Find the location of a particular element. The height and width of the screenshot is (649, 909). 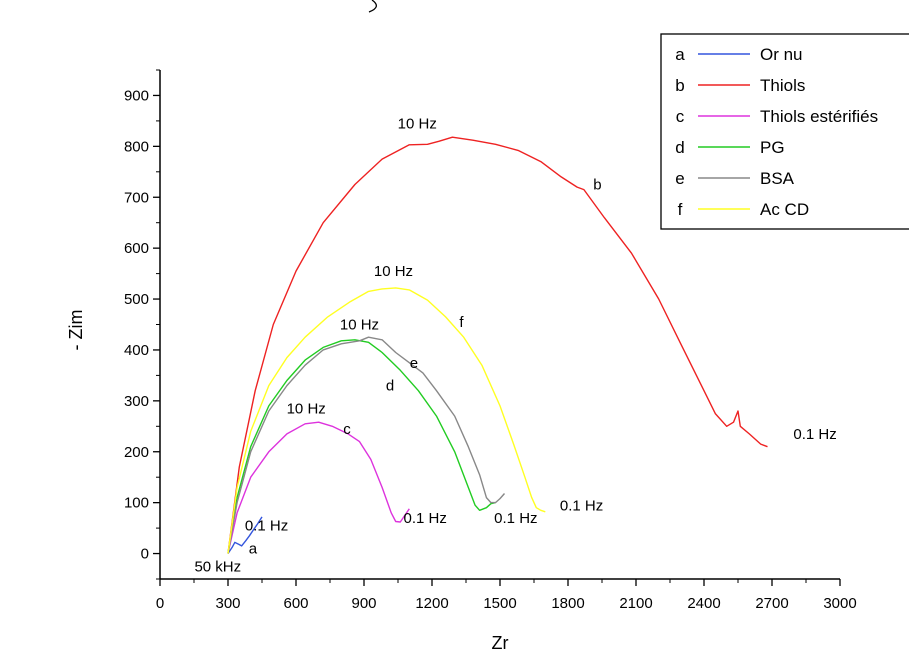

series-line-f is located at coordinates (386, 420).